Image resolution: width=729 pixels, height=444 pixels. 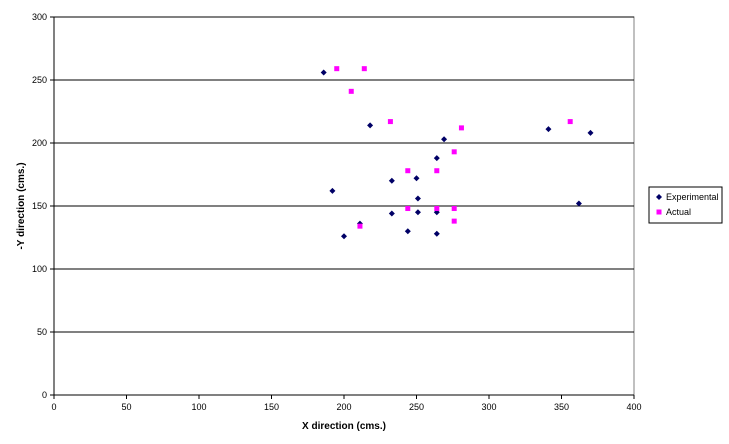 I want to click on x-tick-label: 150, so click(x=271, y=407).